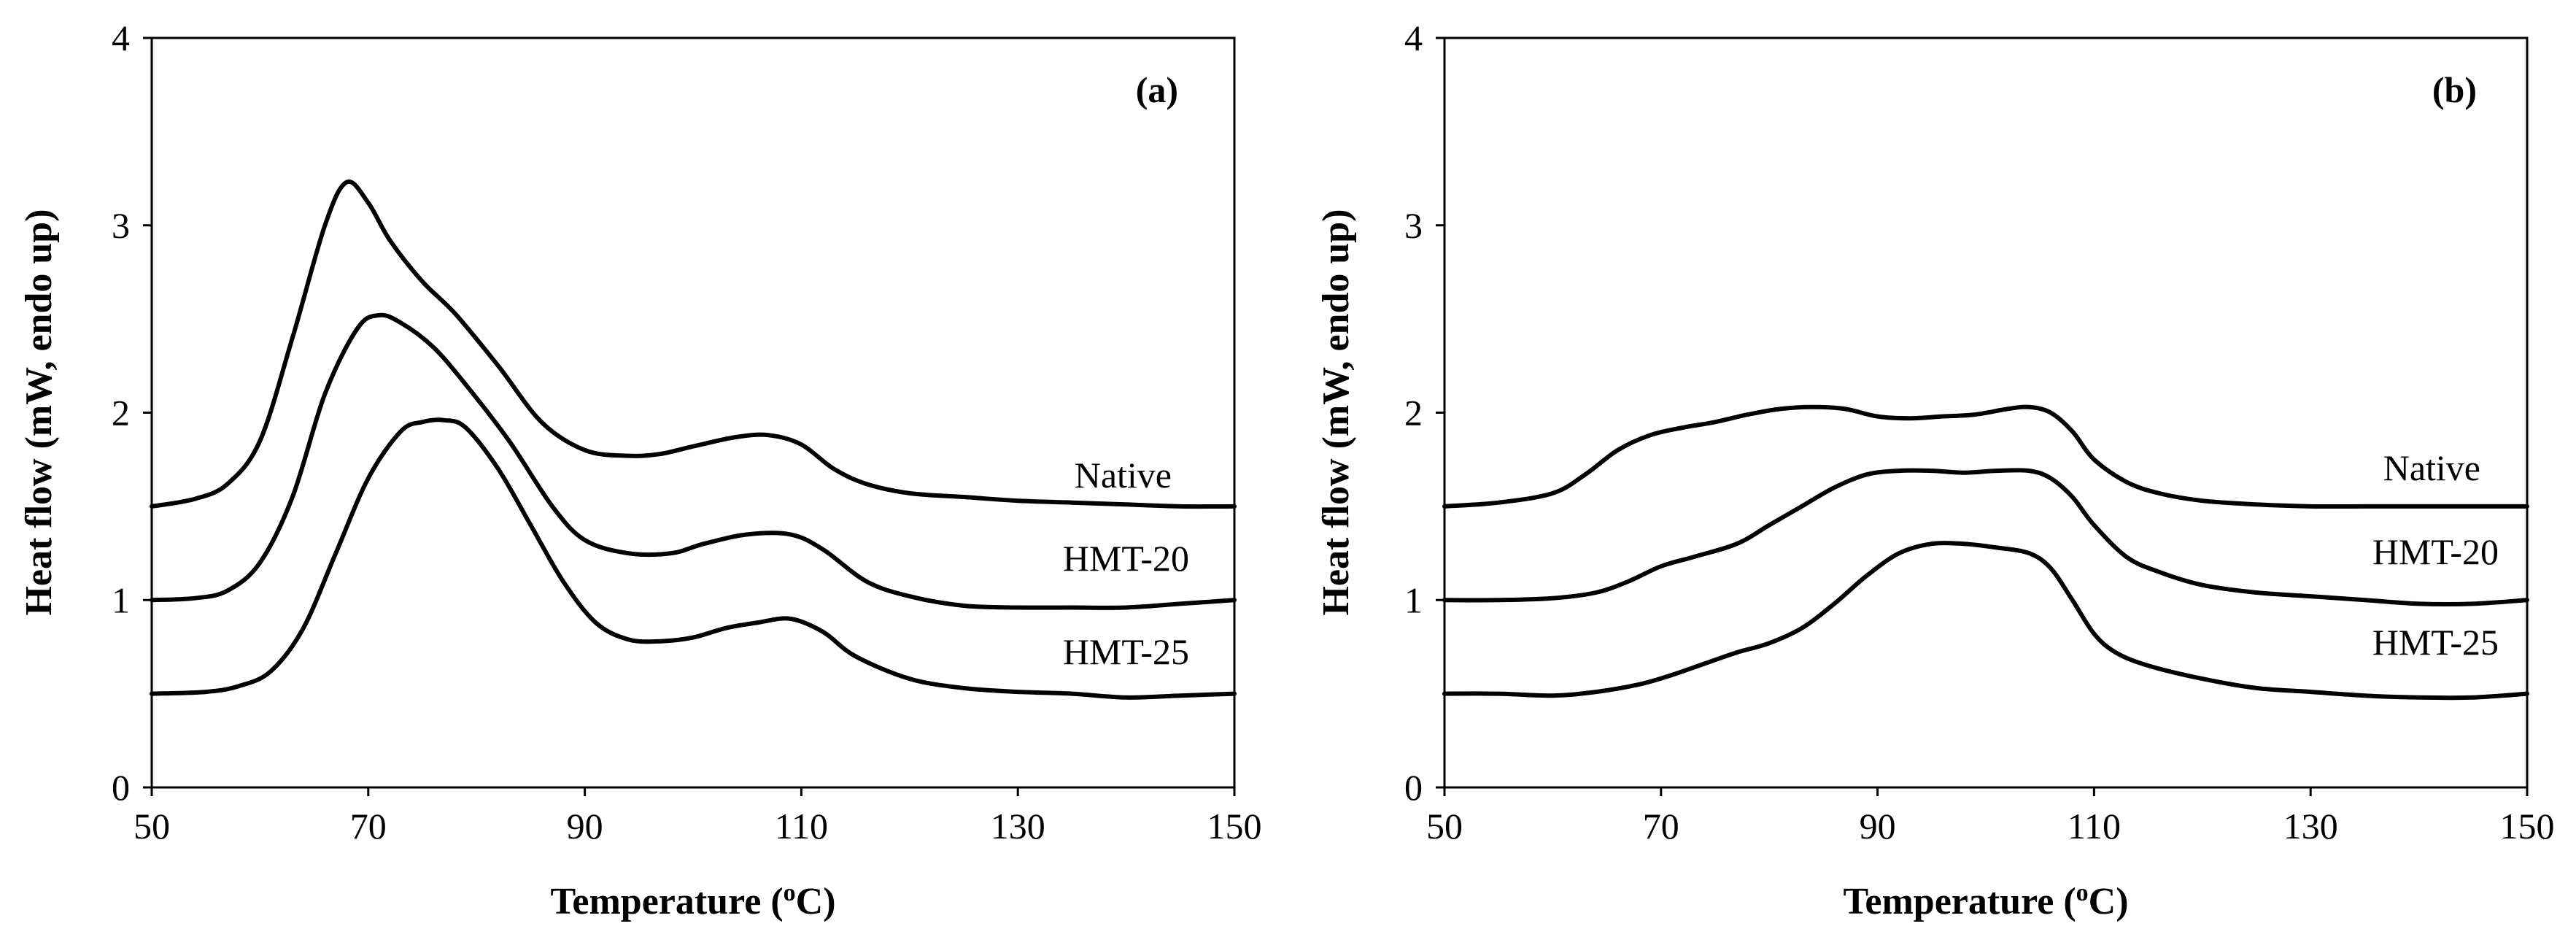  Describe the element at coordinates (2454, 90) in the screenshot. I see `panel-label: (b)` at that location.